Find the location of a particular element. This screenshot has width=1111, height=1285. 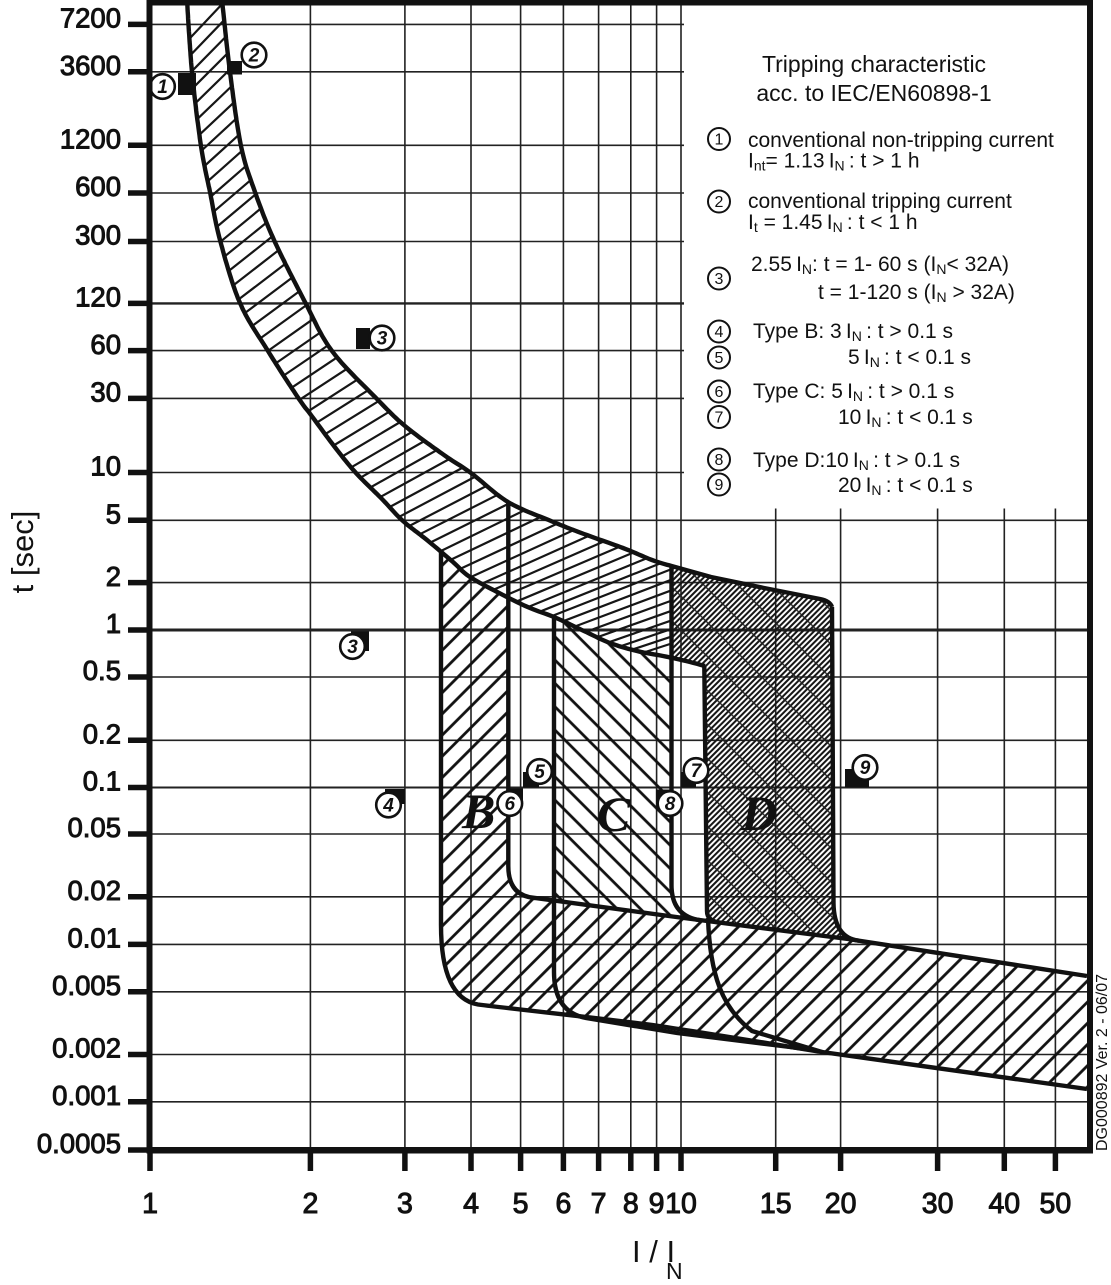

svg-text: 300 is located at coordinates (98, 235).